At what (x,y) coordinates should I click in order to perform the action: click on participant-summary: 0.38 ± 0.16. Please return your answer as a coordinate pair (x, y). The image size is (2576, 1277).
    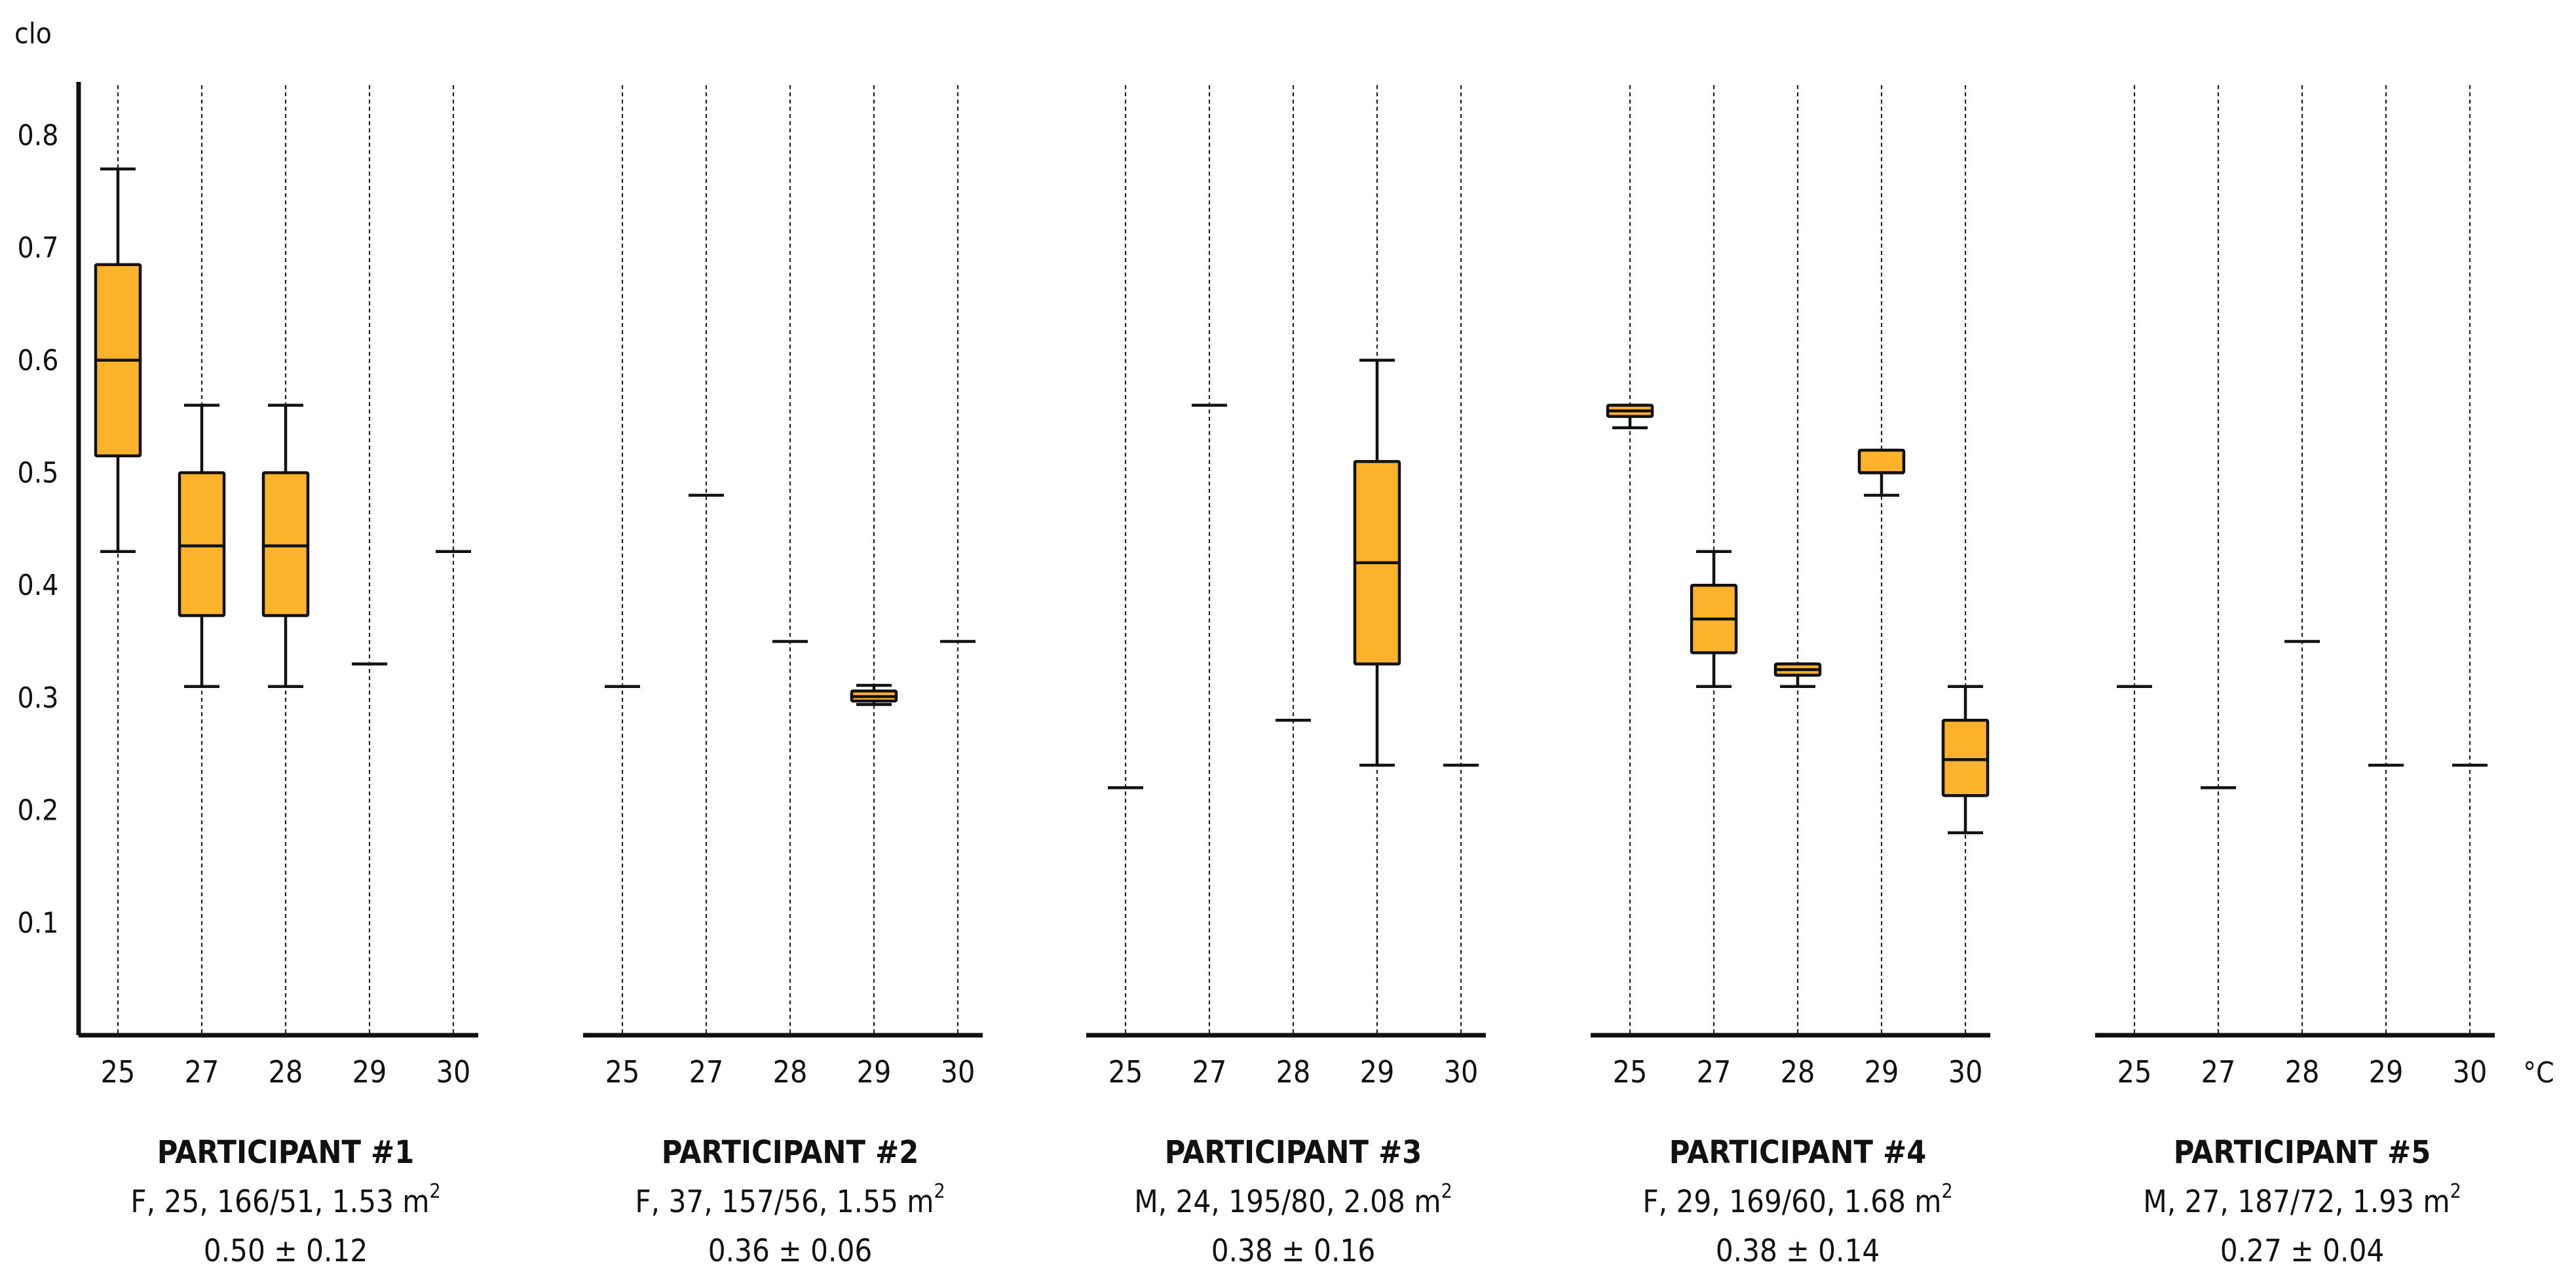
    Looking at the image, I should click on (1293, 1251).